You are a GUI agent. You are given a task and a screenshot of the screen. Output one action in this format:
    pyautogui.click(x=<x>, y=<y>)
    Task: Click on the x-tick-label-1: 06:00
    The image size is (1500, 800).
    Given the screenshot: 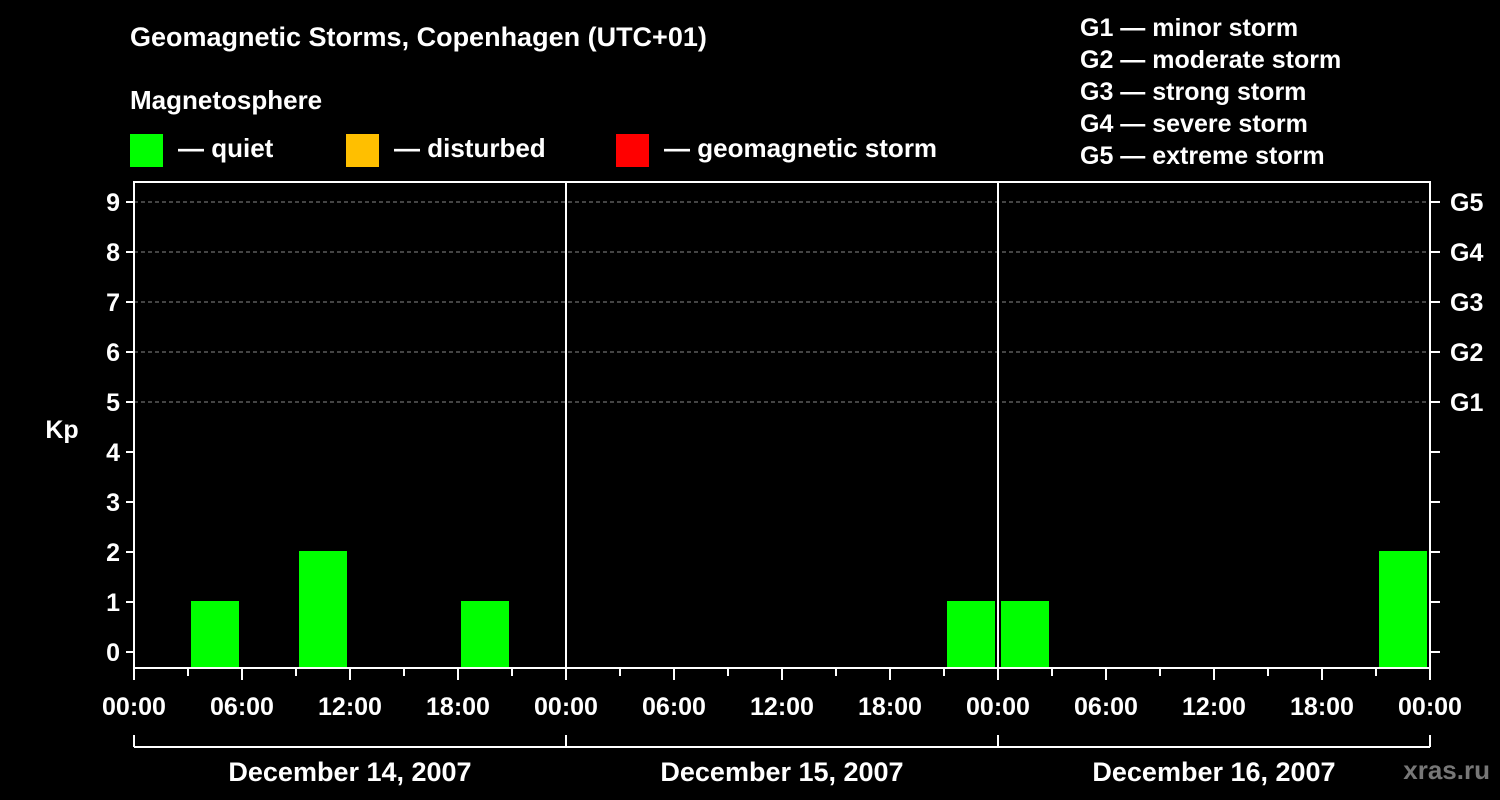 What is the action you would take?
    pyautogui.click(x=242, y=707)
    